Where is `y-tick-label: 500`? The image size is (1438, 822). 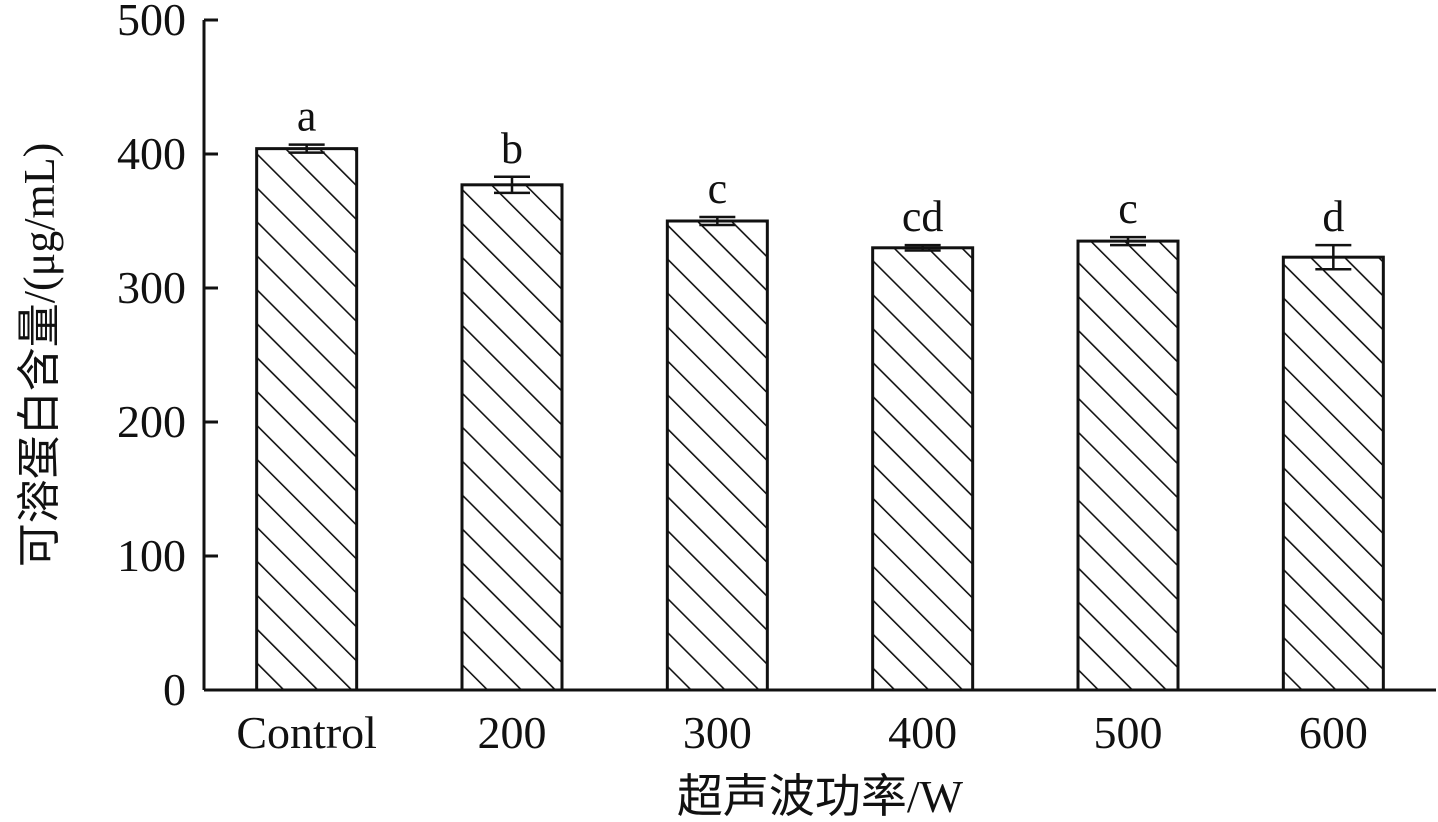 y-tick-label: 500 is located at coordinates (151, 22).